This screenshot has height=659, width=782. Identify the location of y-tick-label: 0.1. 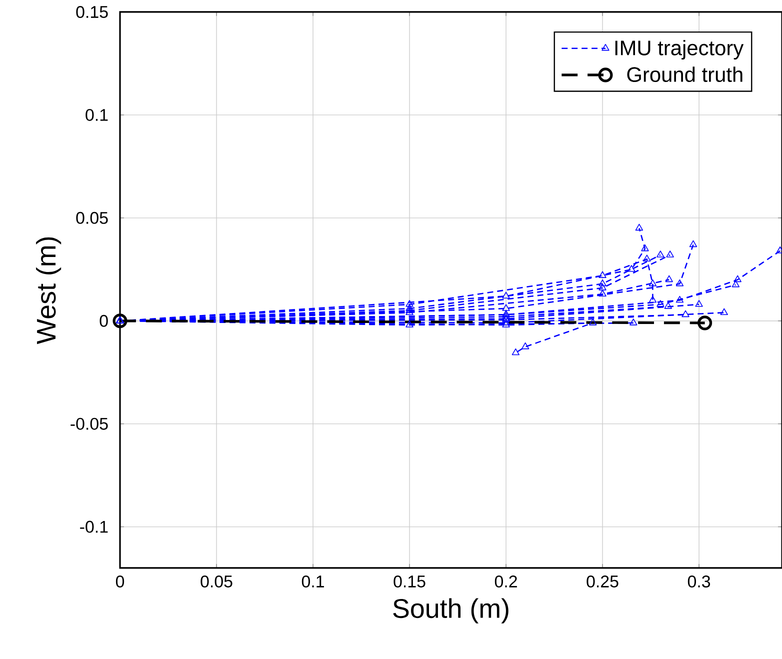
(97, 114).